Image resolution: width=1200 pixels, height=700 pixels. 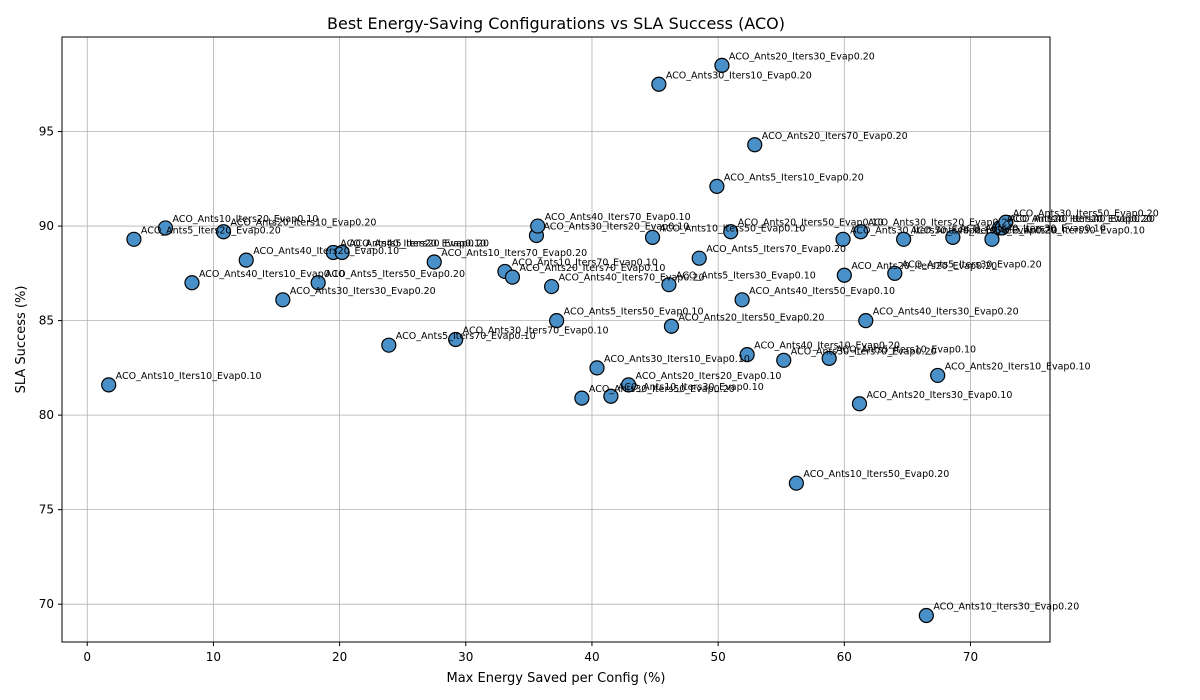 I want to click on point-label: ACO_Ants30_Iters70_Evap0.20, so click(x=864, y=351).